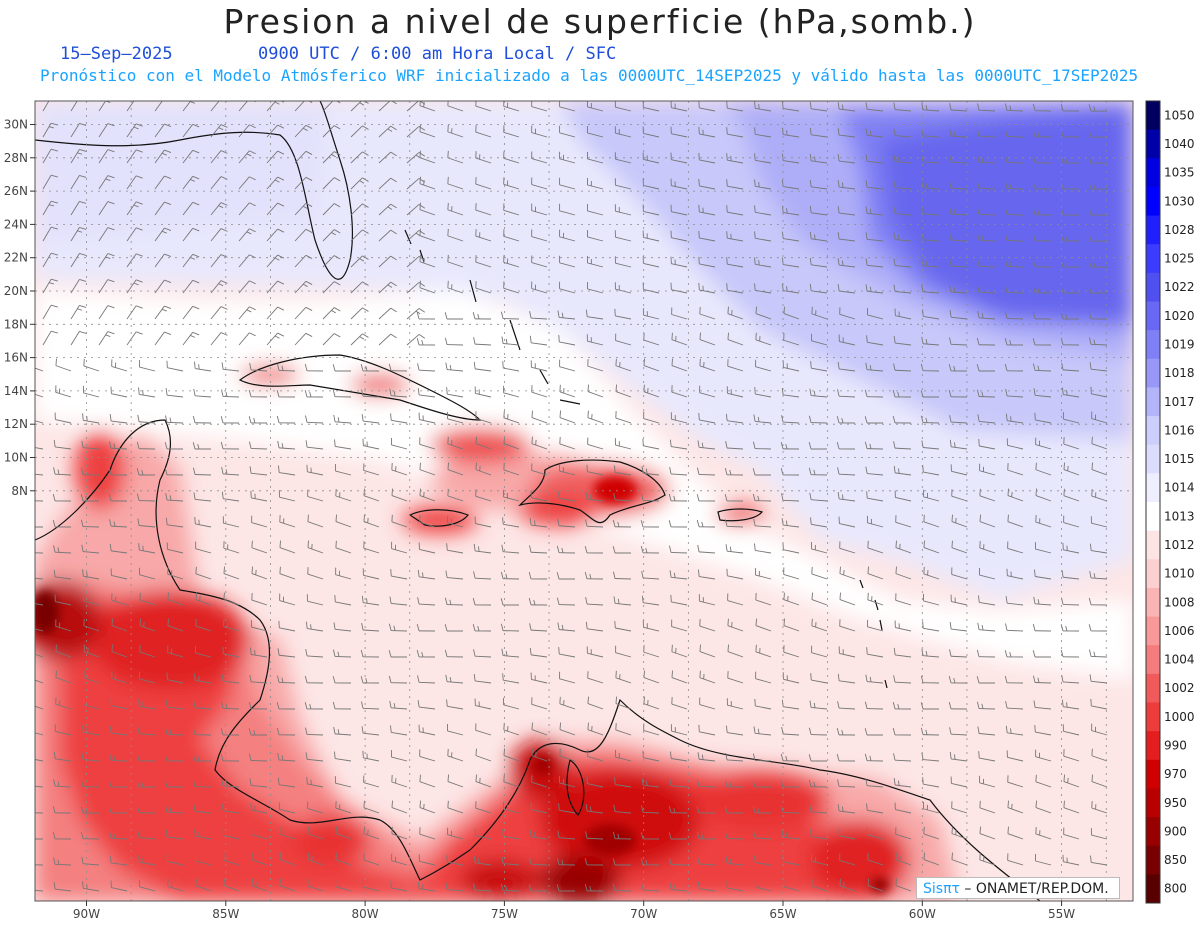 The height and width of the screenshot is (927, 1200). Describe the element at coordinates (922, 914) in the screenshot. I see `lon-label: 60W` at that location.